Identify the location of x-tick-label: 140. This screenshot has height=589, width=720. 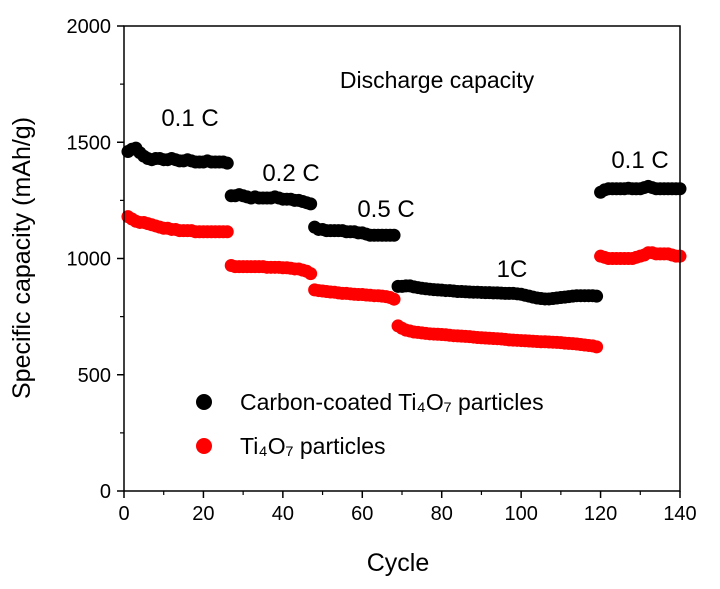
(679, 514).